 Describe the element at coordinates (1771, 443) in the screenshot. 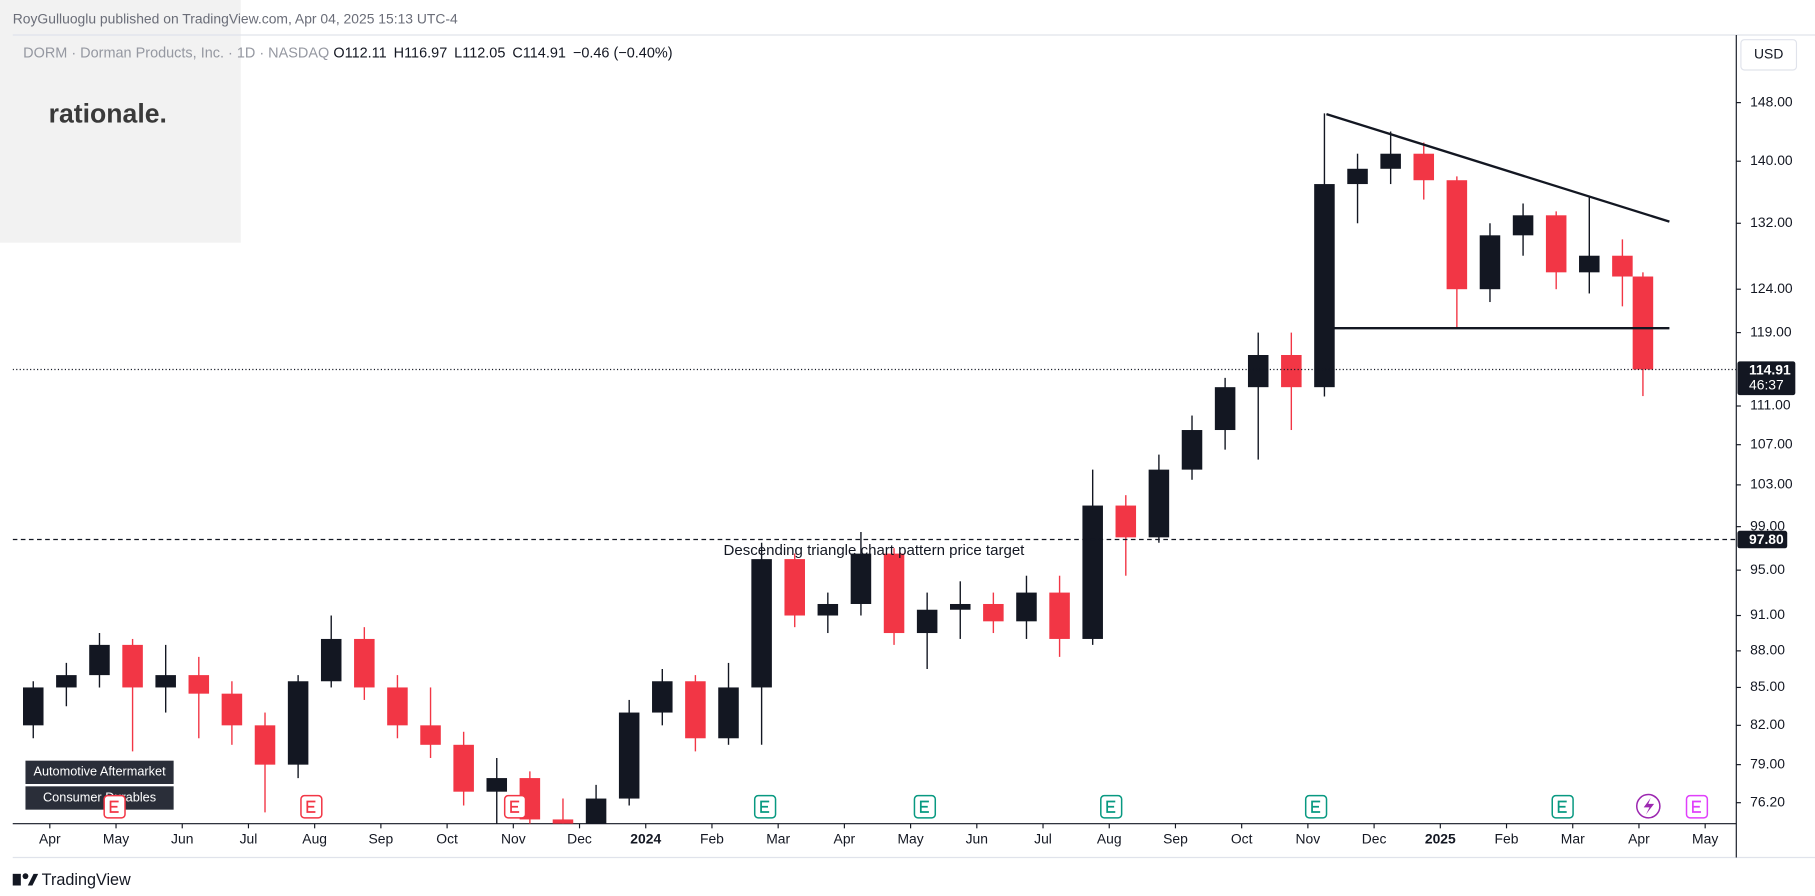

I see `y-tick-label: 107.00` at that location.